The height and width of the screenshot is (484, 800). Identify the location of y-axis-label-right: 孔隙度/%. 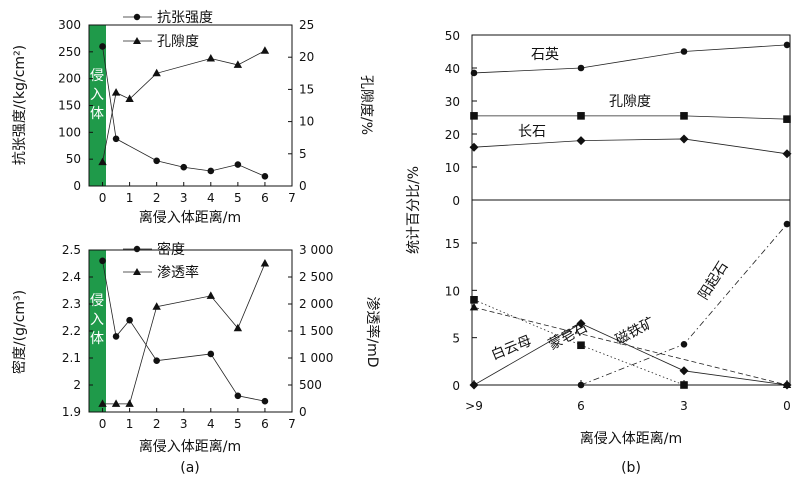
(366, 105).